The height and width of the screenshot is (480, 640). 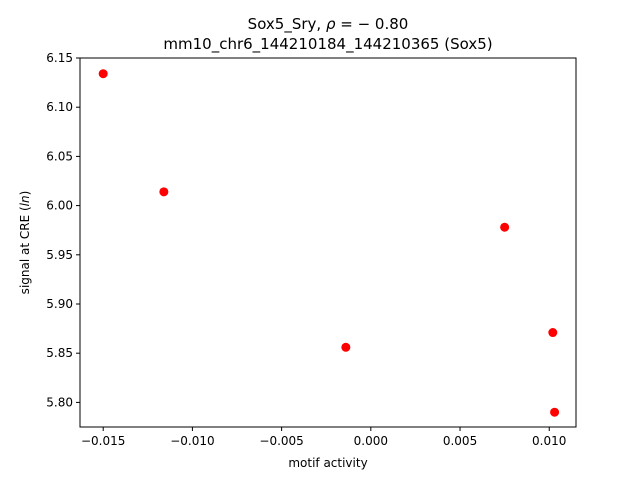 I want to click on x-tick-label: 0.010, so click(x=549, y=441).